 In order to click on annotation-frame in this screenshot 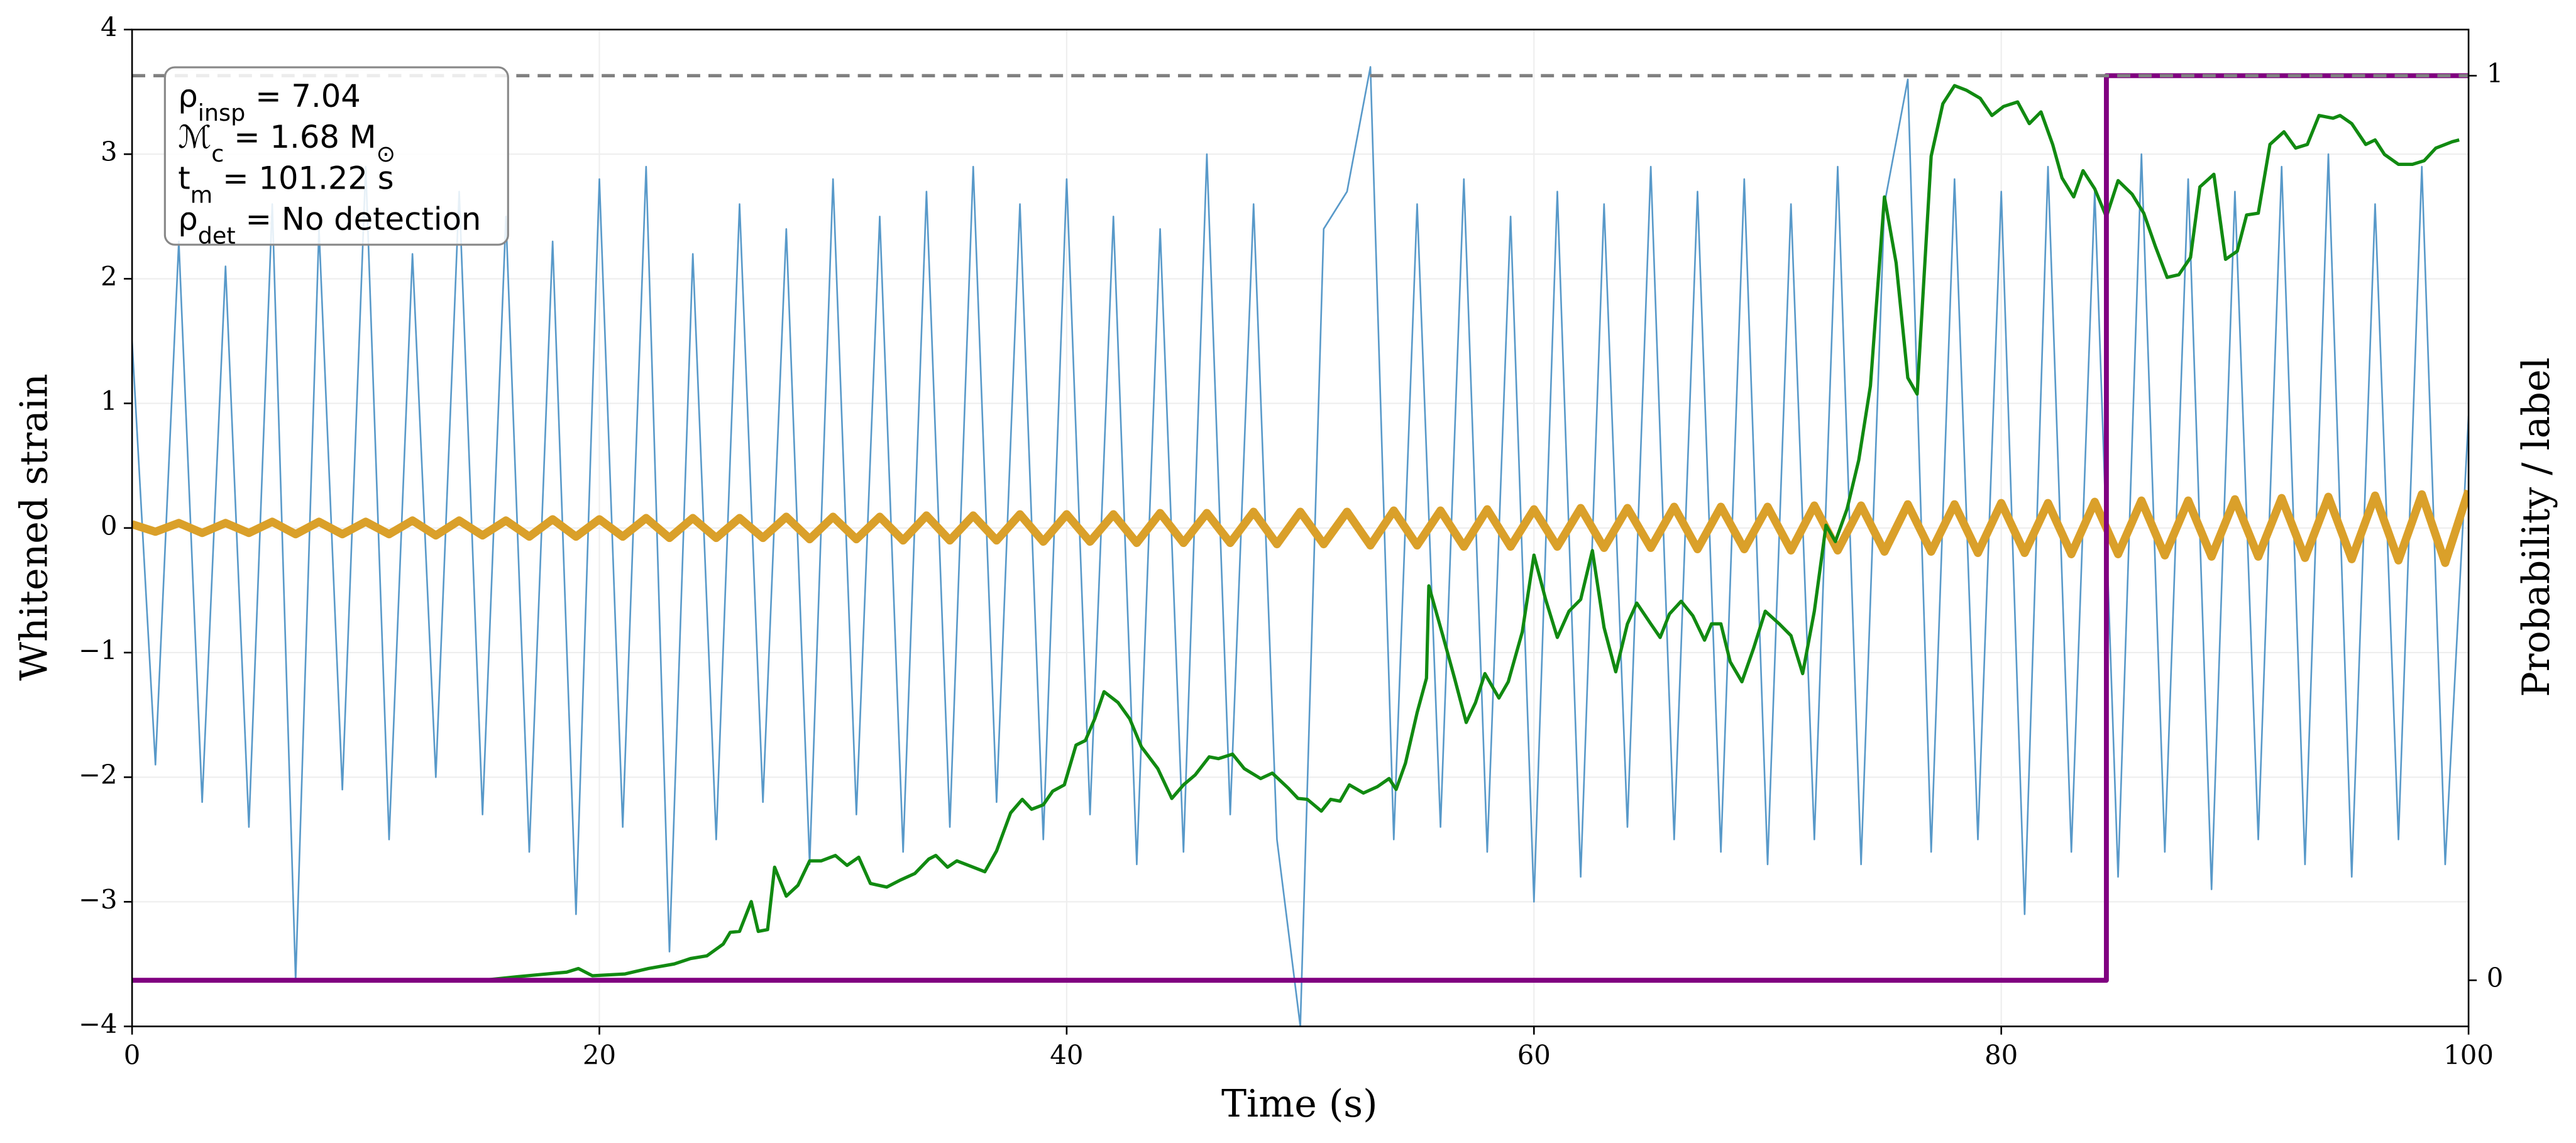, I will do `click(336, 156)`.